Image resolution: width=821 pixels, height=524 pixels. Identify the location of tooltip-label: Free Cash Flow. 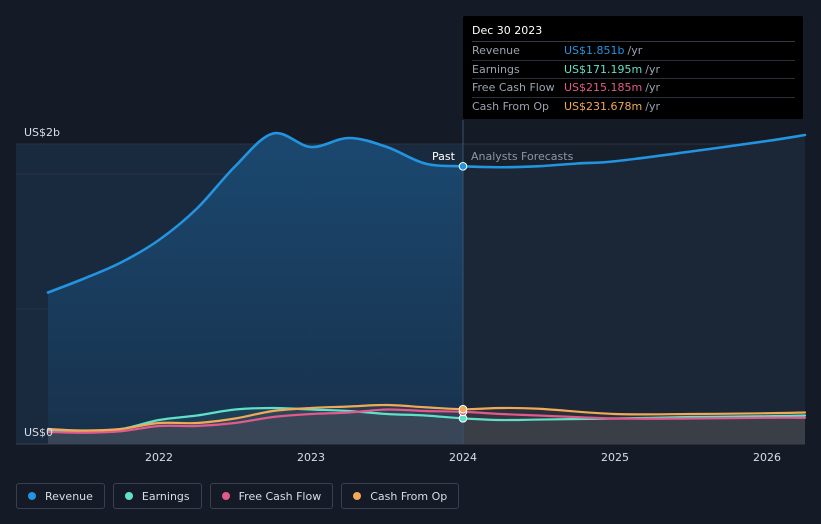
(513, 87).